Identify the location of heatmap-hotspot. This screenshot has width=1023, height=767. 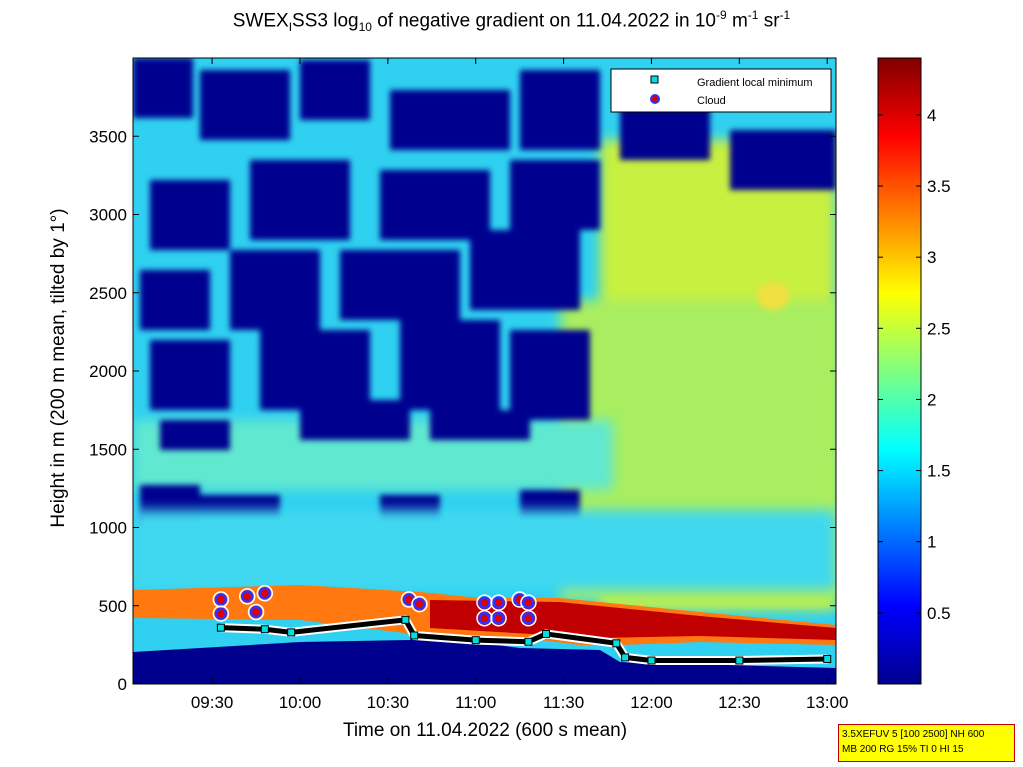
(773, 296).